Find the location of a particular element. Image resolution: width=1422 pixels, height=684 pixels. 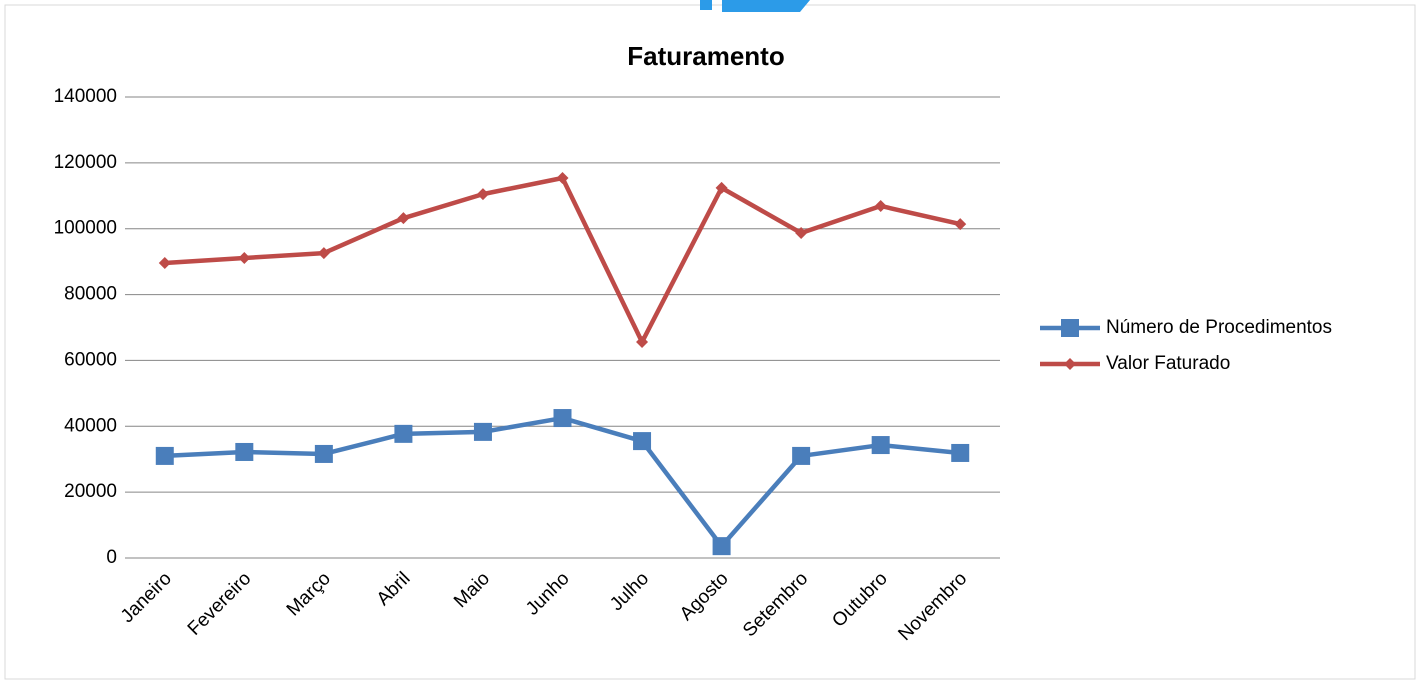

legend-label: Valor Faturado is located at coordinates (1168, 363).